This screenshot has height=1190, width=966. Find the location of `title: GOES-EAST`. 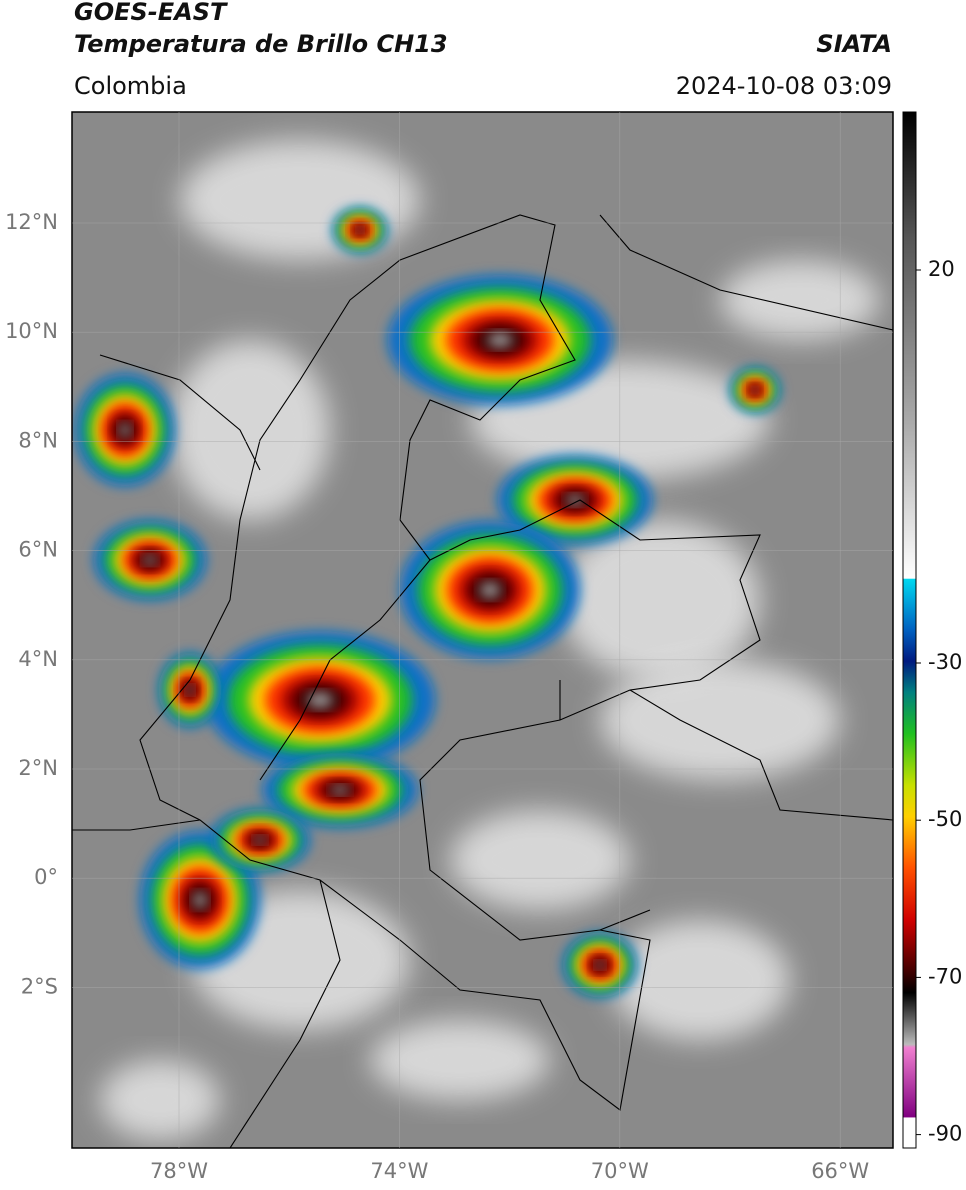

title: GOES-EAST is located at coordinates (151, 13).